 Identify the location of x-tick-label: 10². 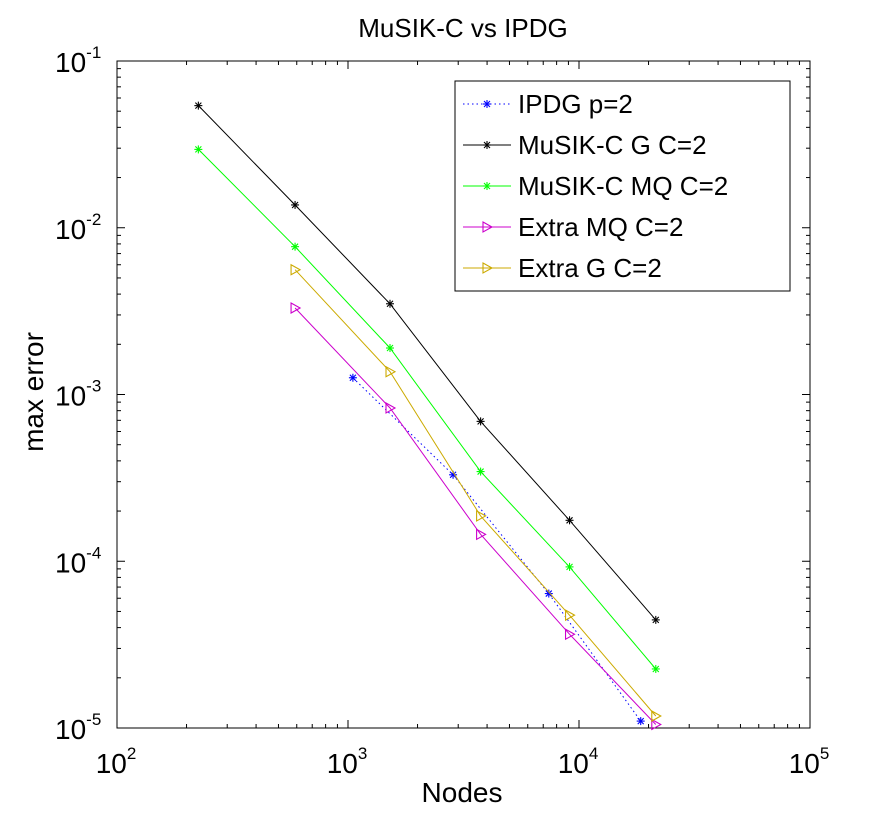
(116, 761).